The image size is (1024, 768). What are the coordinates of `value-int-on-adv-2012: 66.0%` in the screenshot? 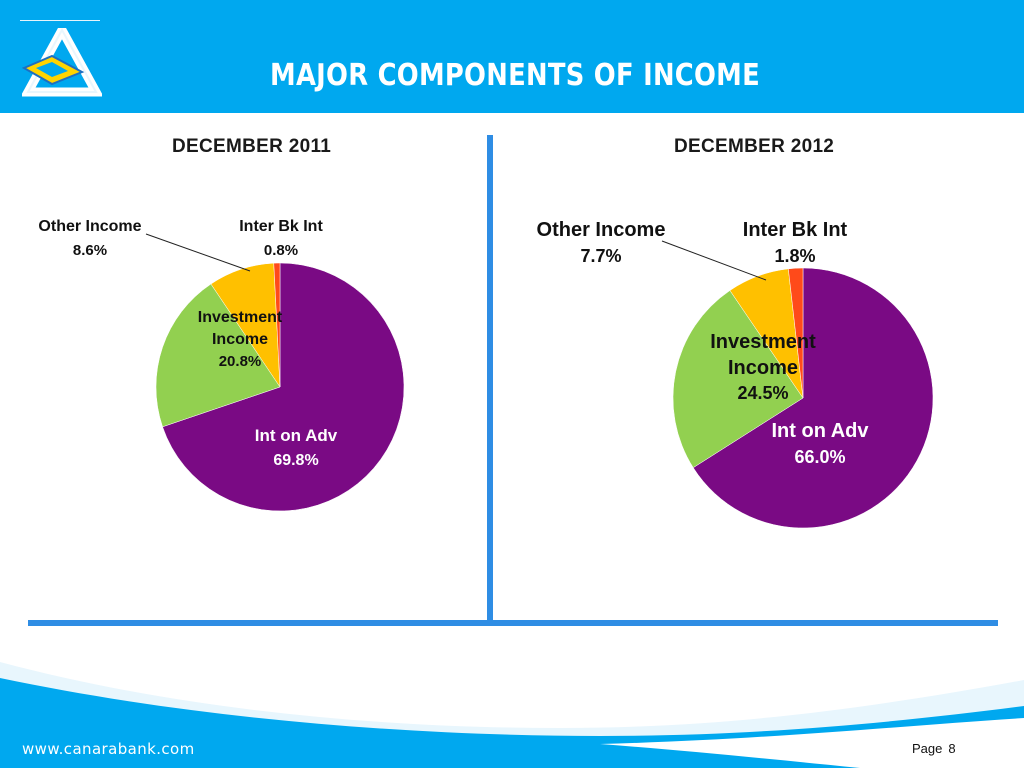 It's located at (819, 457).